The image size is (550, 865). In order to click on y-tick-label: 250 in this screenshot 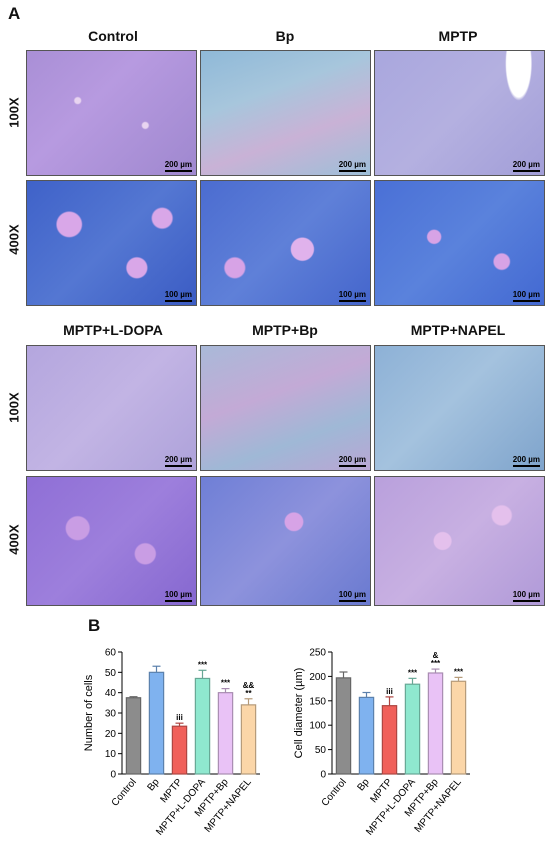, I will do `click(317, 653)`.